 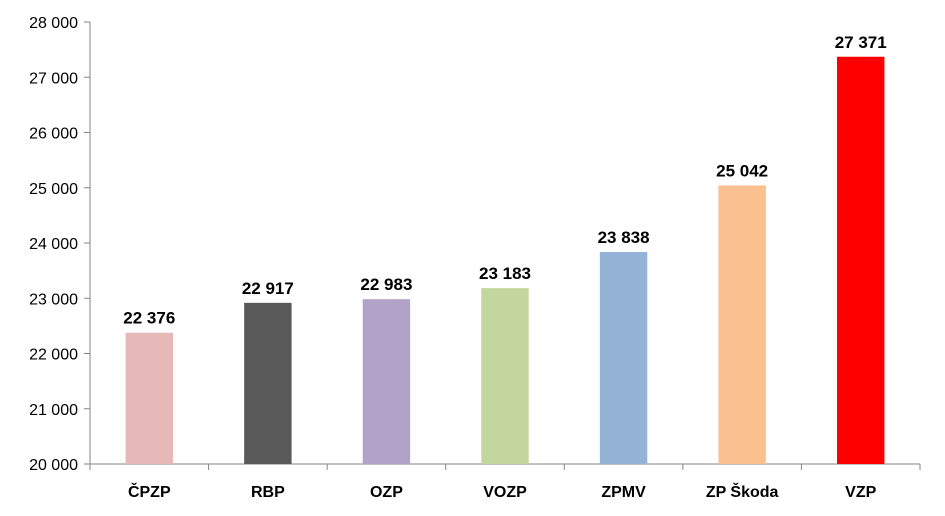 What do you see at coordinates (53, 355) in the screenshot?
I see `y-tick-label: 22 000` at bounding box center [53, 355].